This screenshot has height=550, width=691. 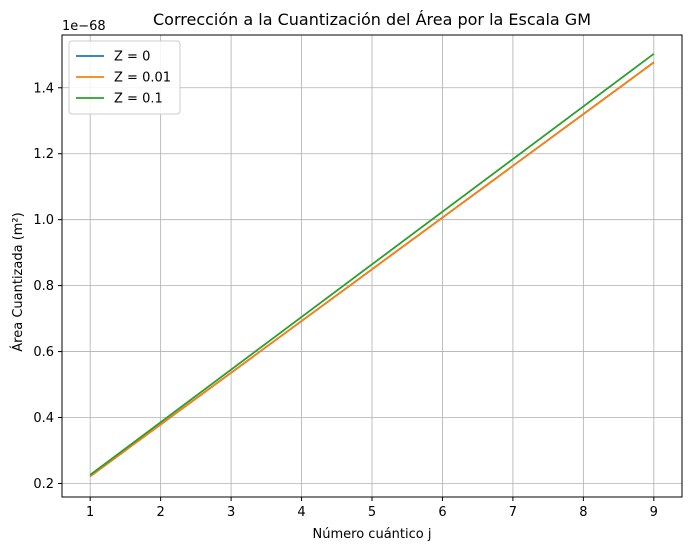 I want to click on legend: Z = 0 Z = 0.01 Z = 0.1, so click(x=124, y=77).